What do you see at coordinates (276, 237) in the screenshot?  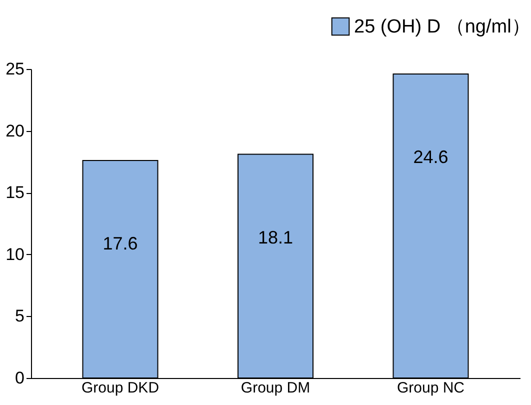 I see `data-label: 18.1` at bounding box center [276, 237].